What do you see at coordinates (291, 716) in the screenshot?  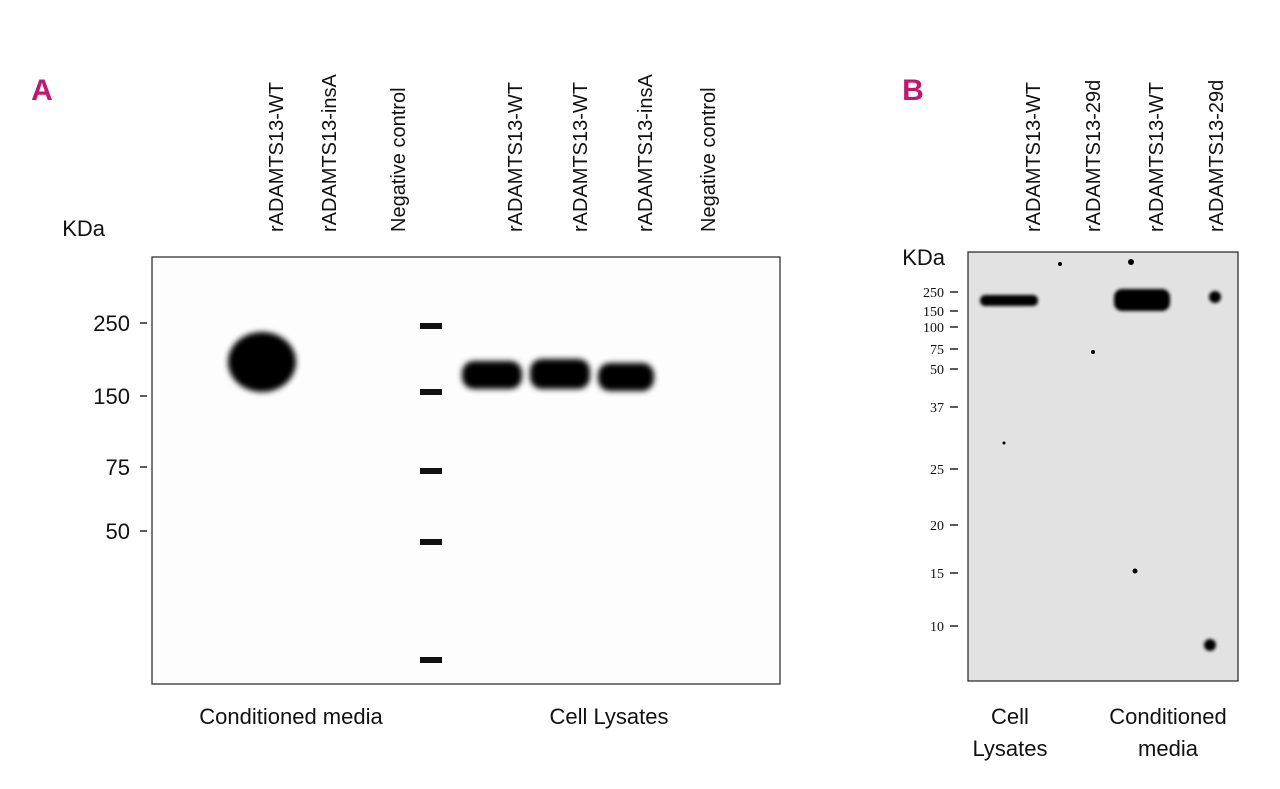 I see `group-label: Conditioned media` at bounding box center [291, 716].